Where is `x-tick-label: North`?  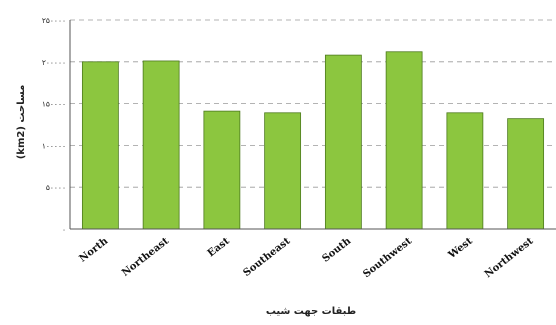 x-tick-label: North is located at coordinates (93, 249).